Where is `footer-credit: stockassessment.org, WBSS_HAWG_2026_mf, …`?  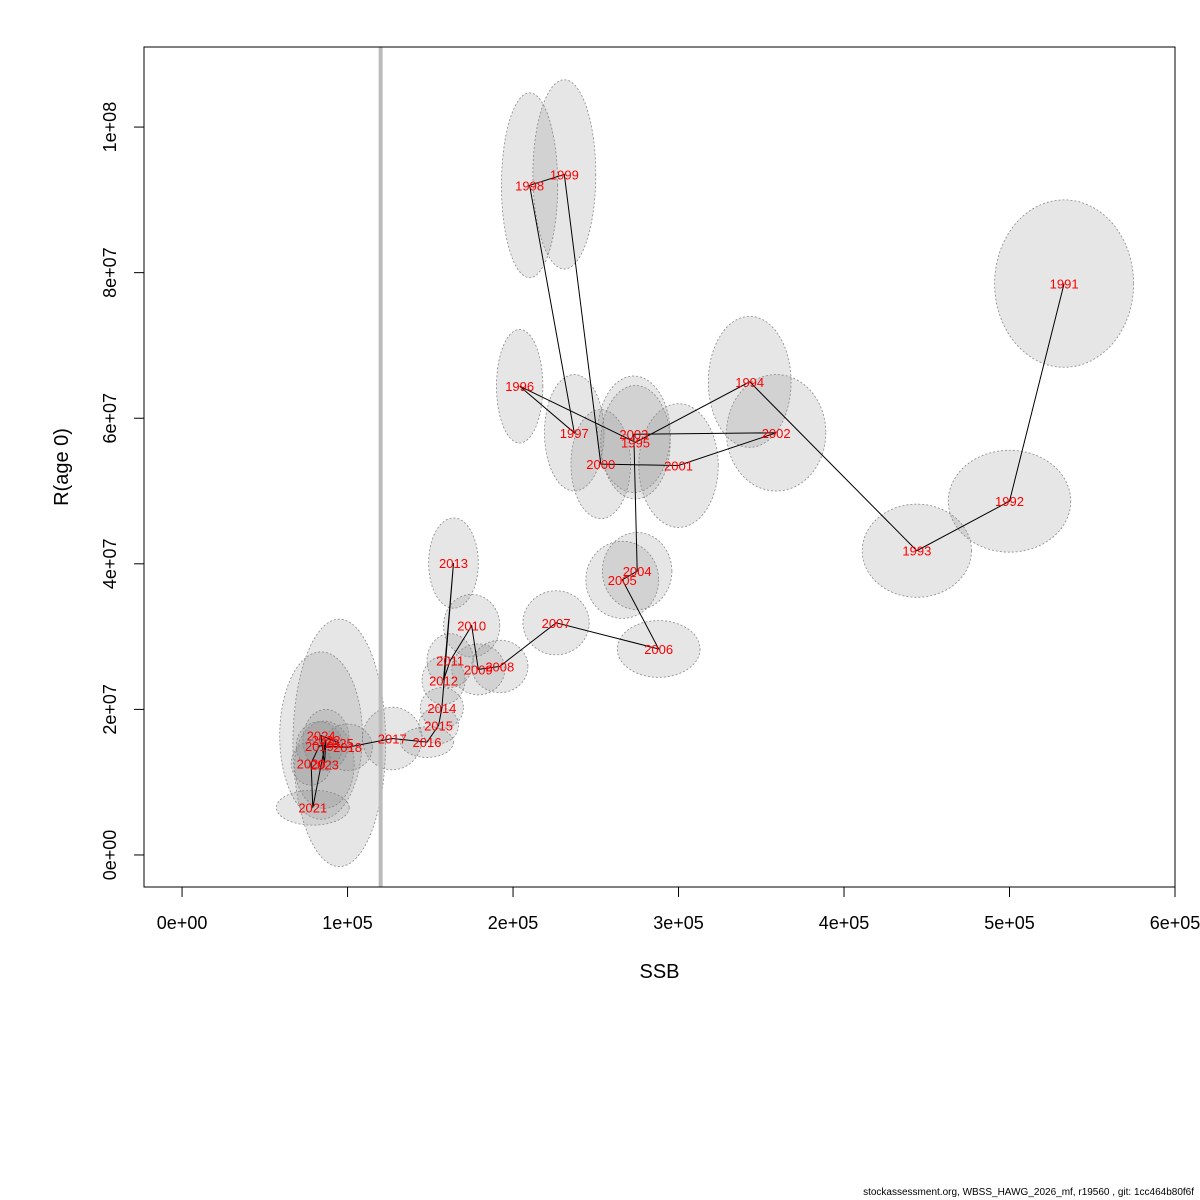
footer-credit: stockassessment.org, WBSS_HAWG_2026_mf, … is located at coordinates (1028, 1192).